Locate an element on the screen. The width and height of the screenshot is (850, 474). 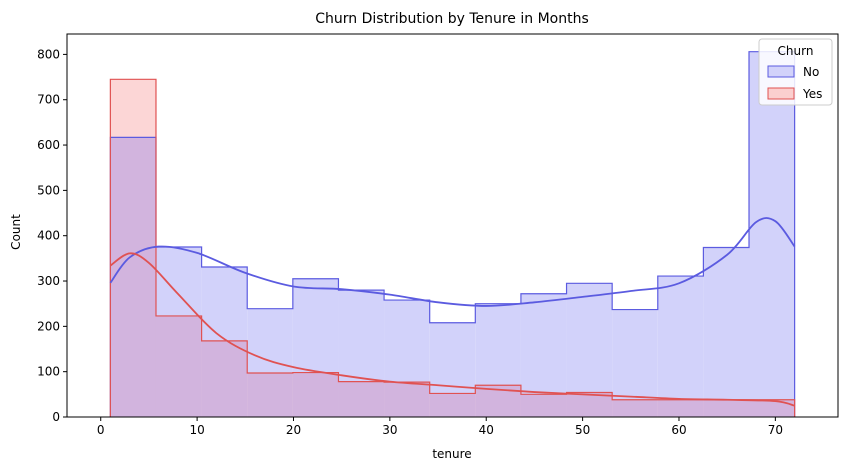
x-tick-label: 40 is located at coordinates (486, 430).